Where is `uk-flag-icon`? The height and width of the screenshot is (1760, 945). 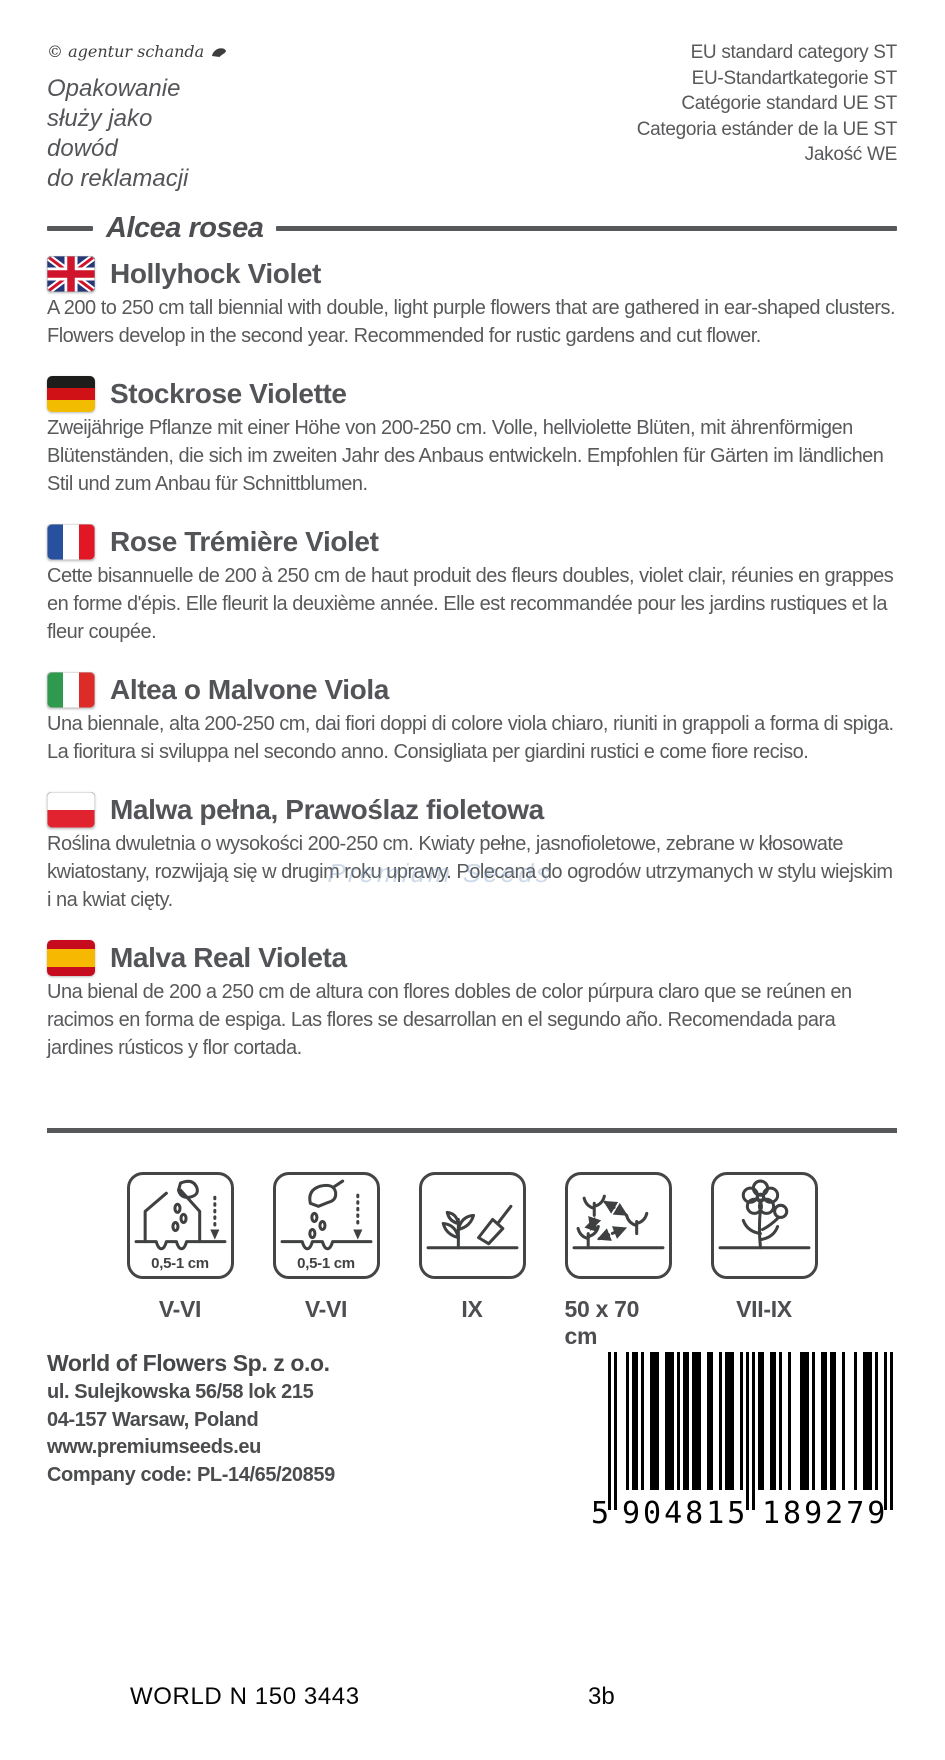 uk-flag-icon is located at coordinates (71, 274).